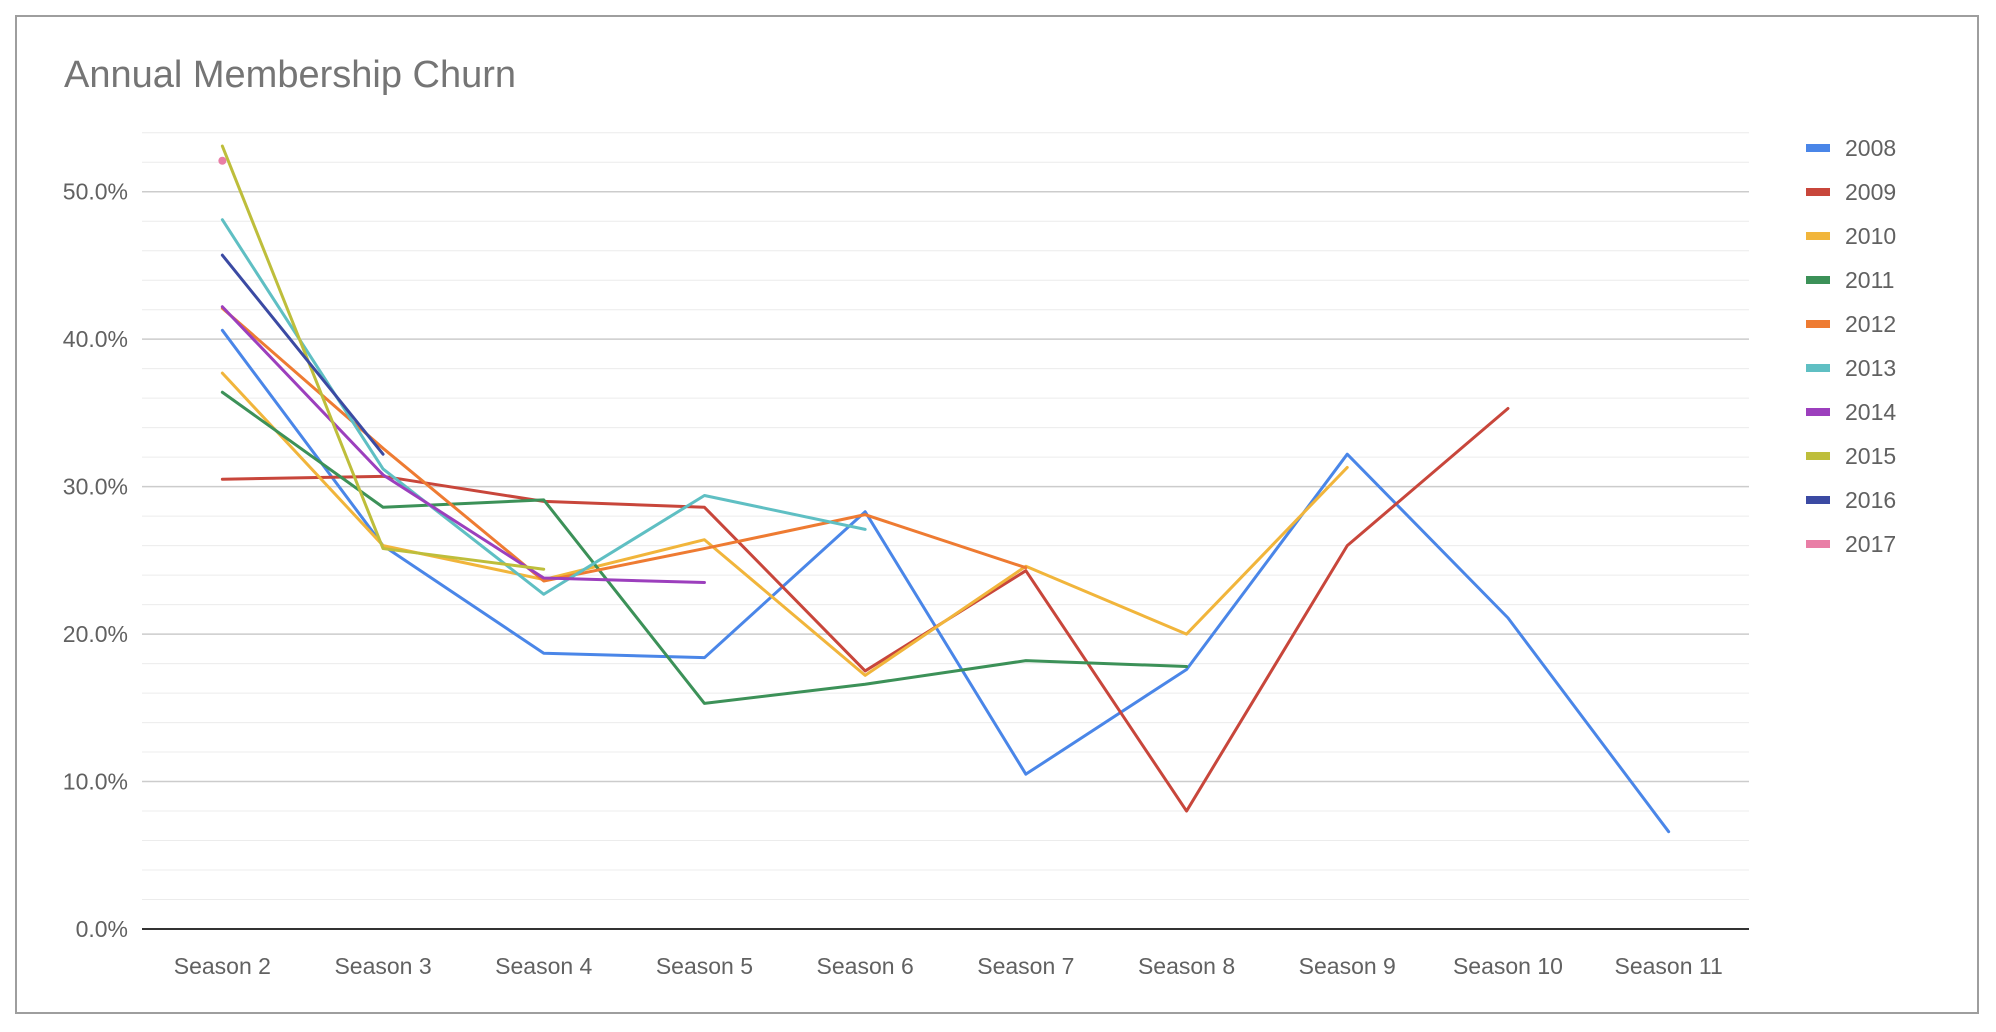 This screenshot has height=1032, width=1996. Describe the element at coordinates (704, 966) in the screenshot. I see `x-tick-label: Season 5` at that location.